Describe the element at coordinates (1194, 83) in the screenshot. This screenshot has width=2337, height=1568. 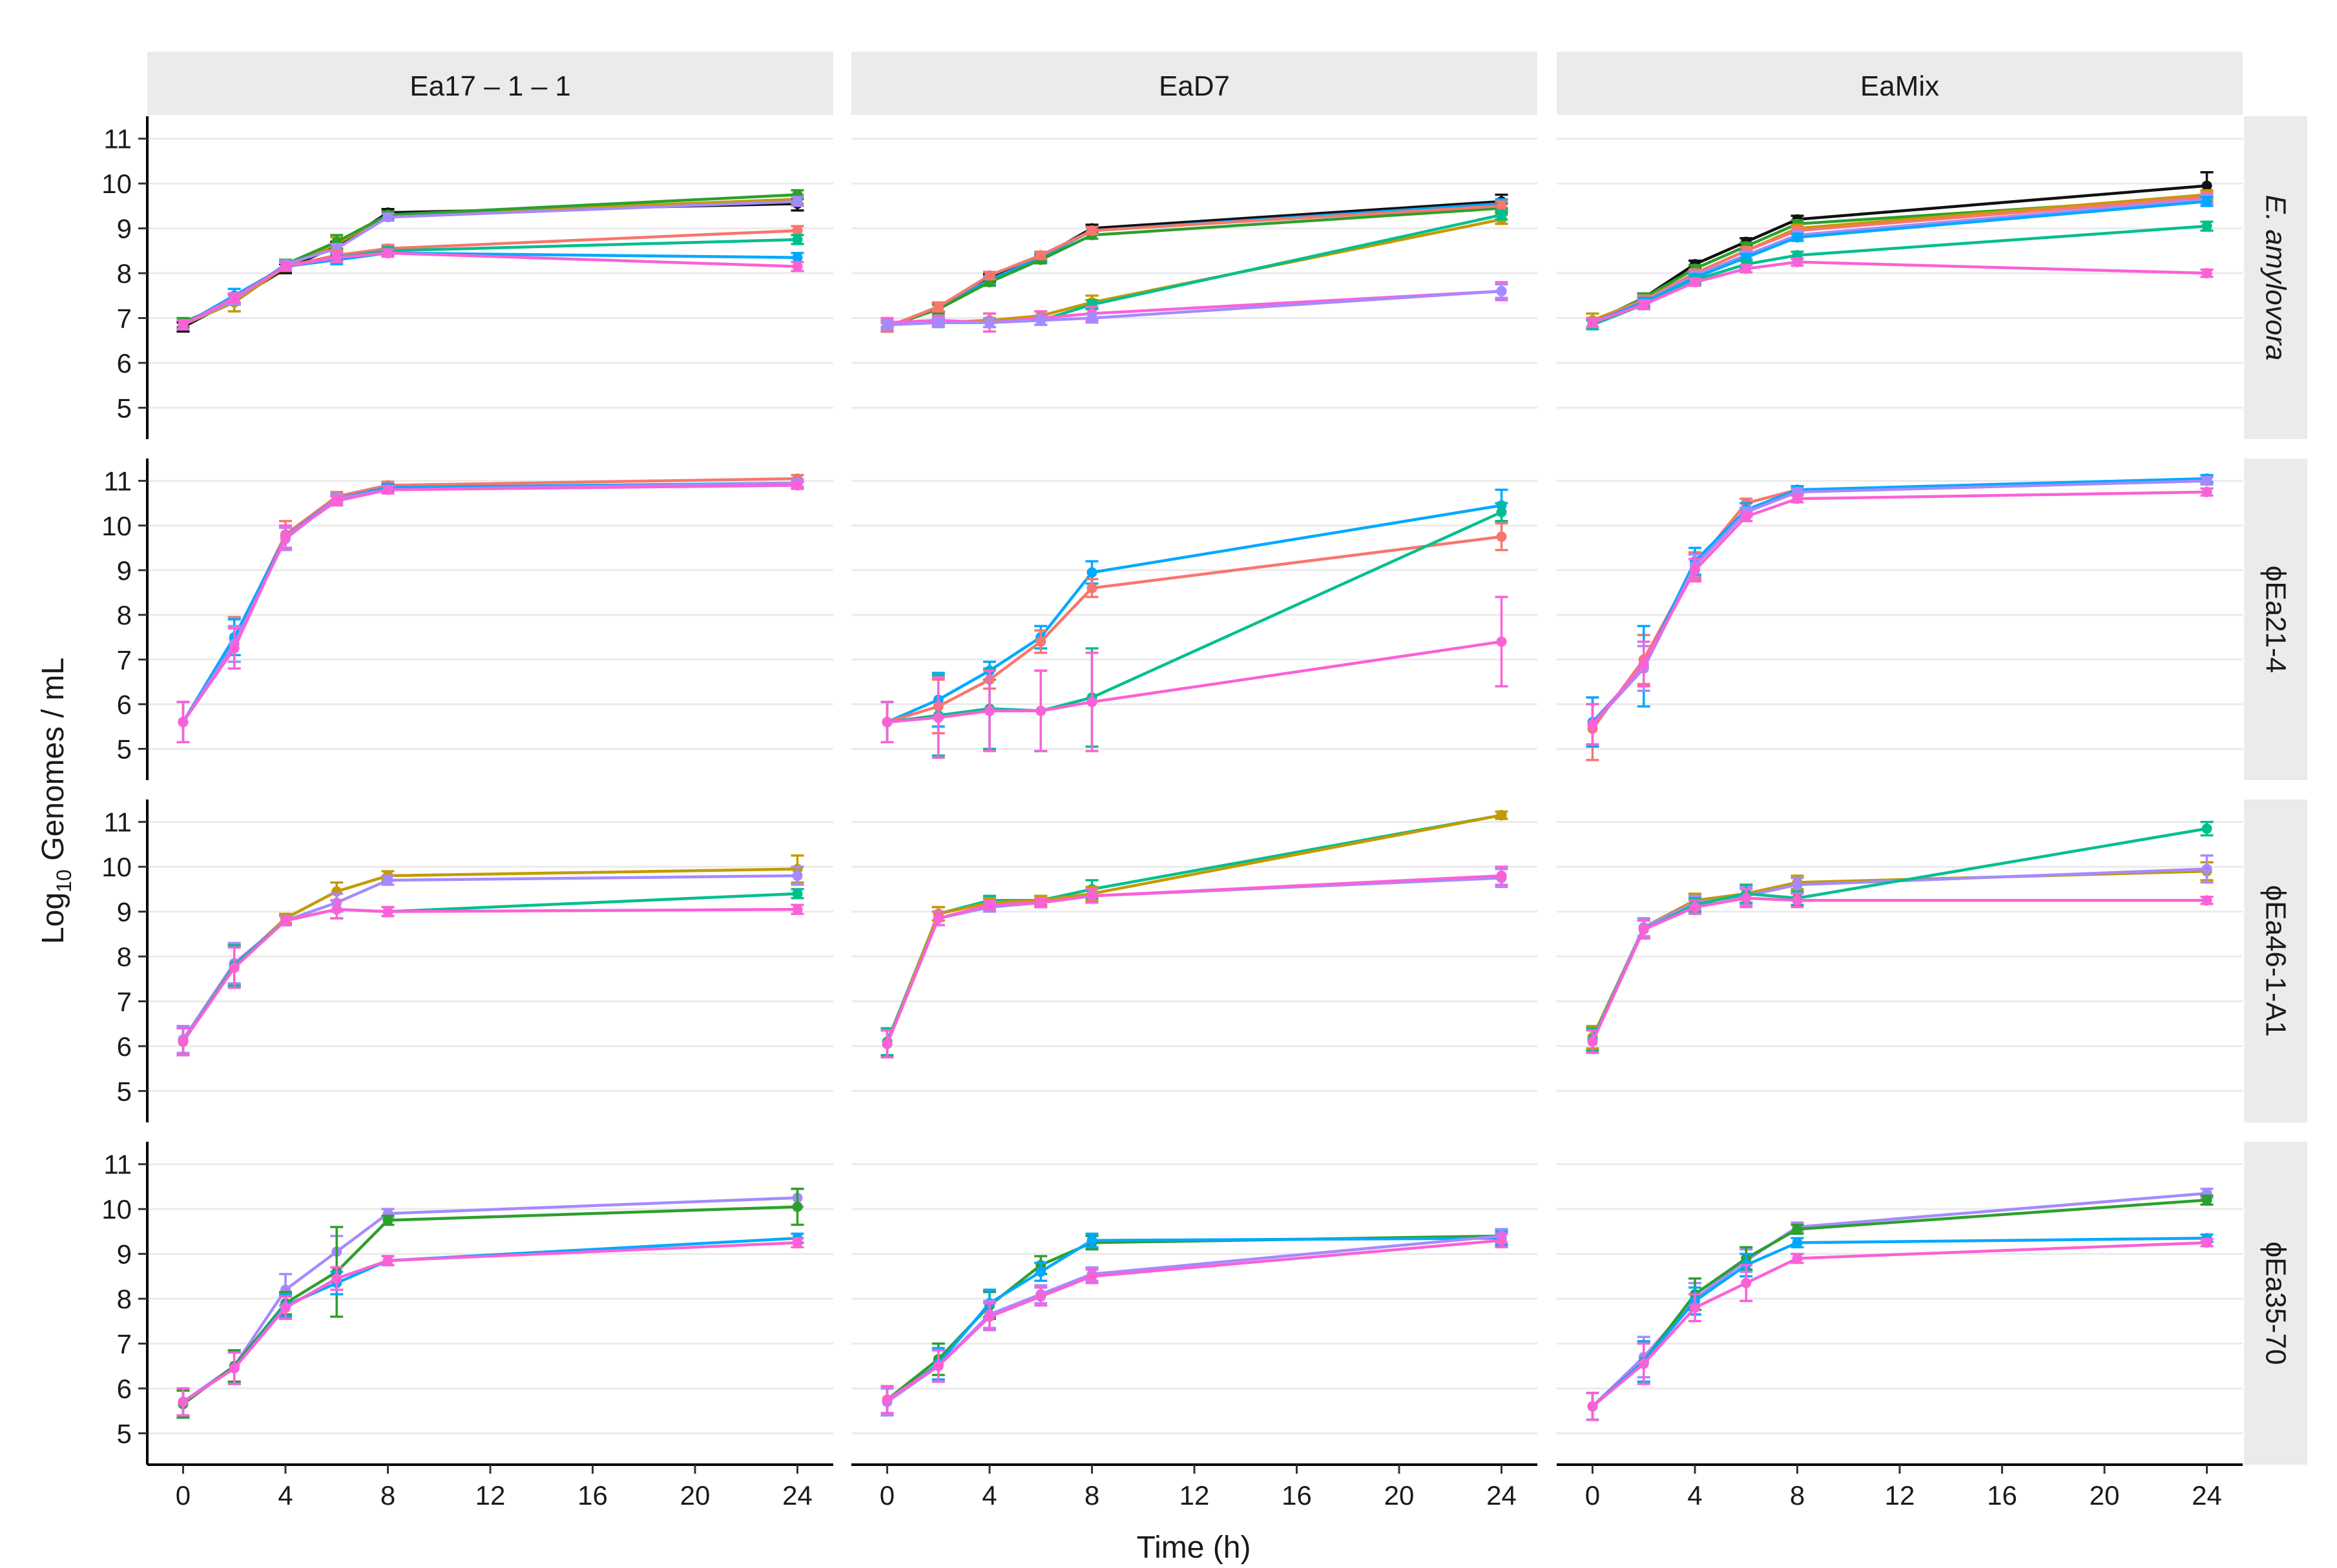
I see `column-strip` at that location.